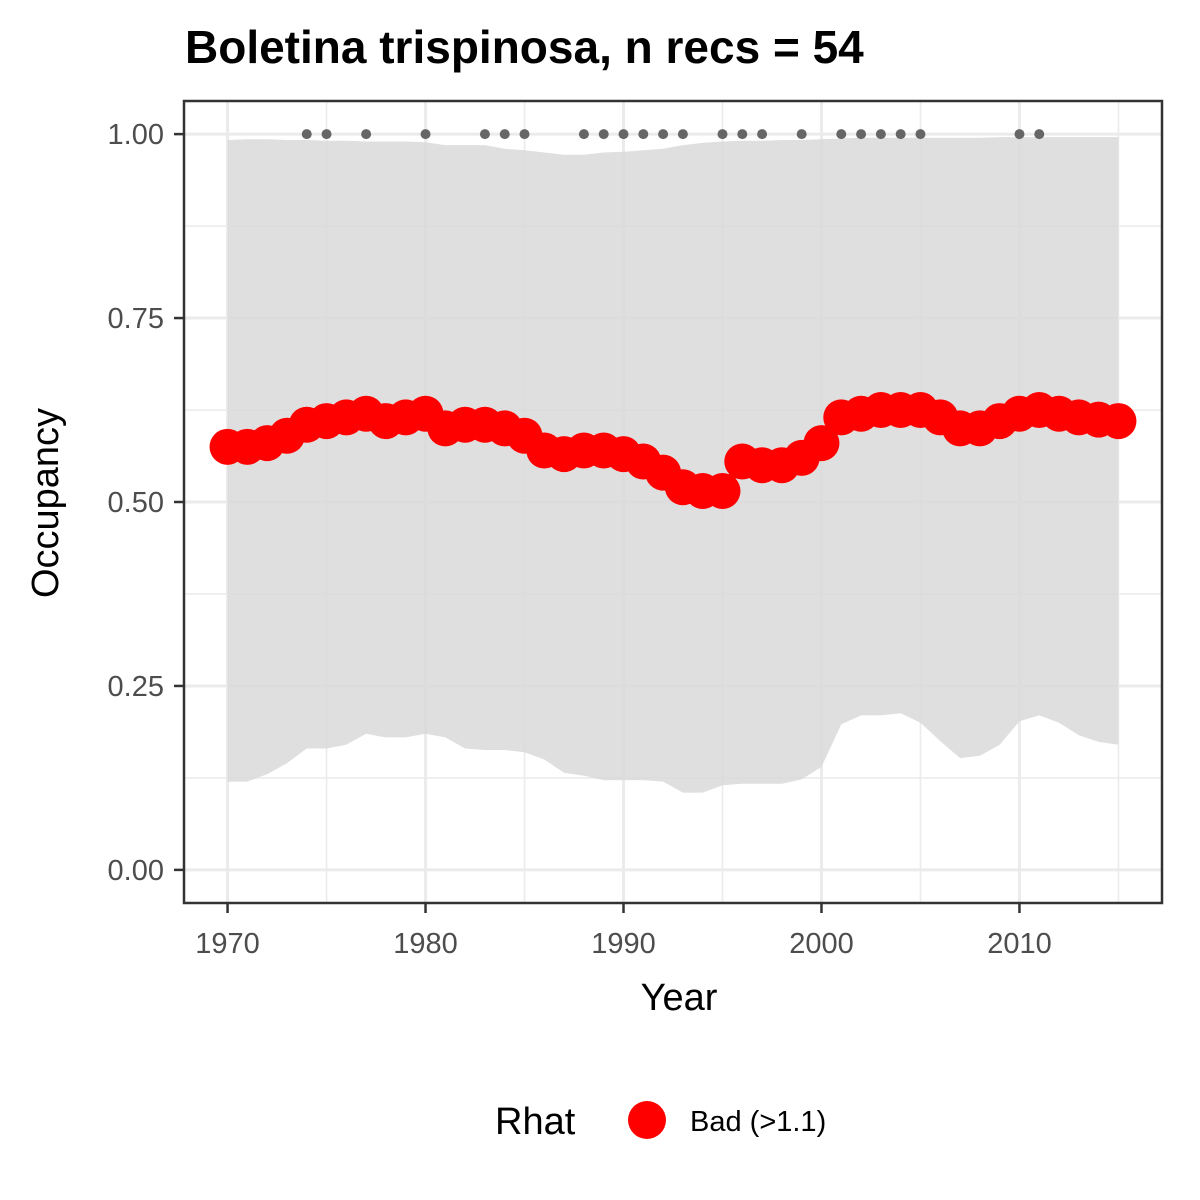 This screenshot has height=1200, width=1200. Describe the element at coordinates (136, 871) in the screenshot. I see `y-tick-label: 0.00` at that location.